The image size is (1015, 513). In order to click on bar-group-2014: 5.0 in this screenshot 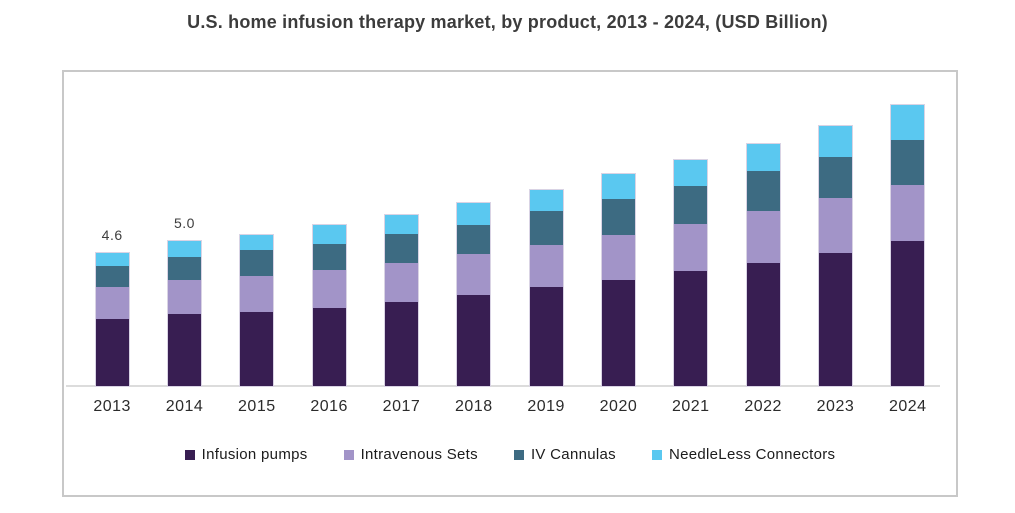, I will do `click(184, 229)`.